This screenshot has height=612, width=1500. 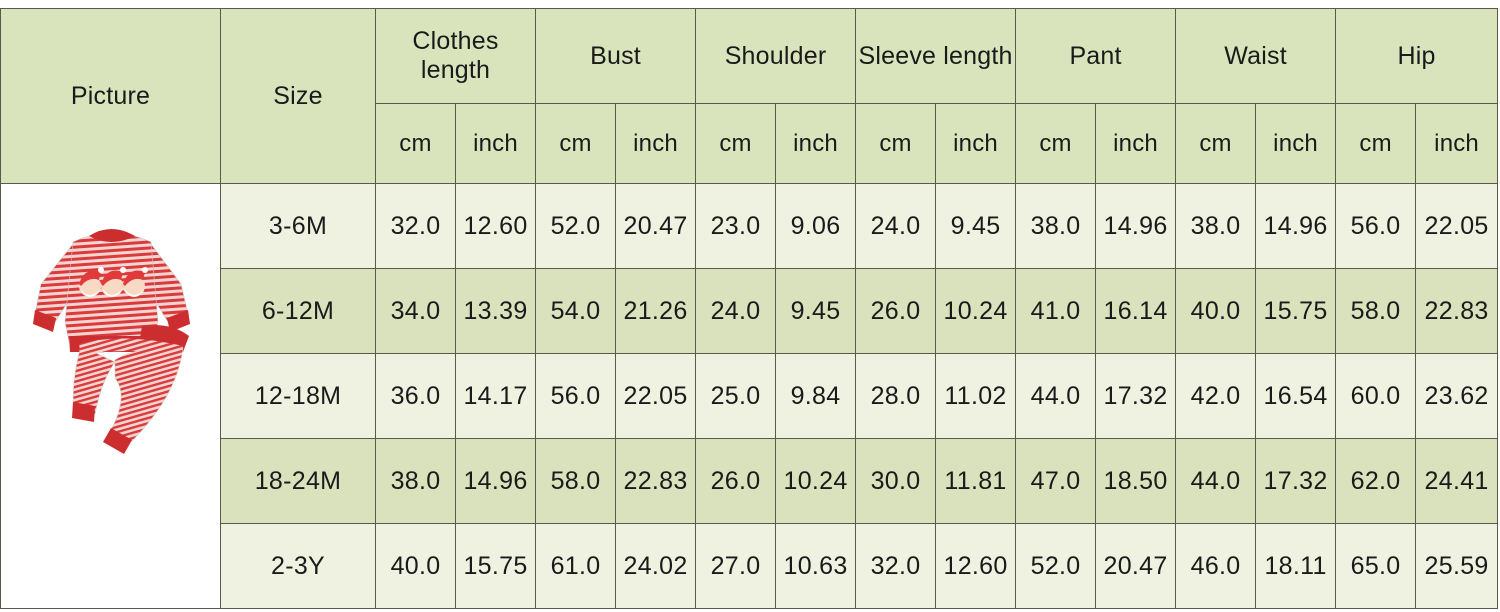 I want to click on cell-value: 41.0, so click(x=1056, y=311).